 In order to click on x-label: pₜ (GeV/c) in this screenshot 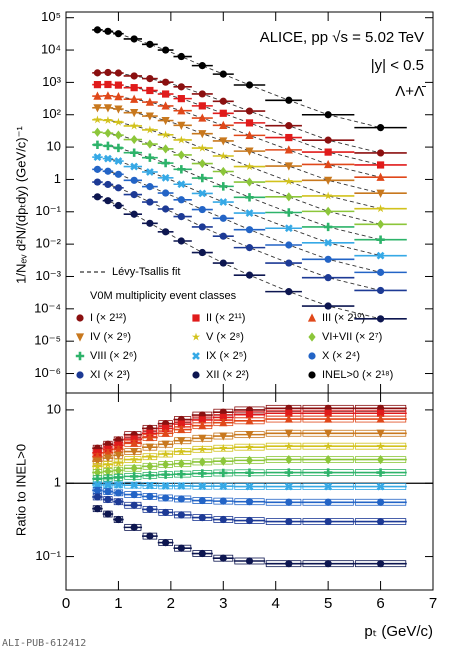, I will do `click(398, 631)`.